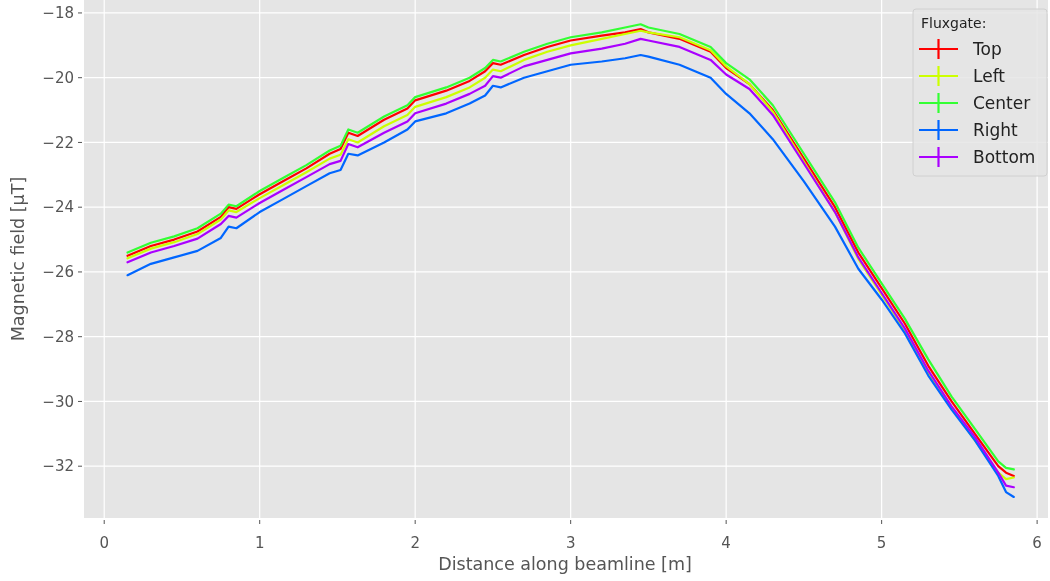  I want to click on legend-title: Fluxgate:, so click(954, 23).